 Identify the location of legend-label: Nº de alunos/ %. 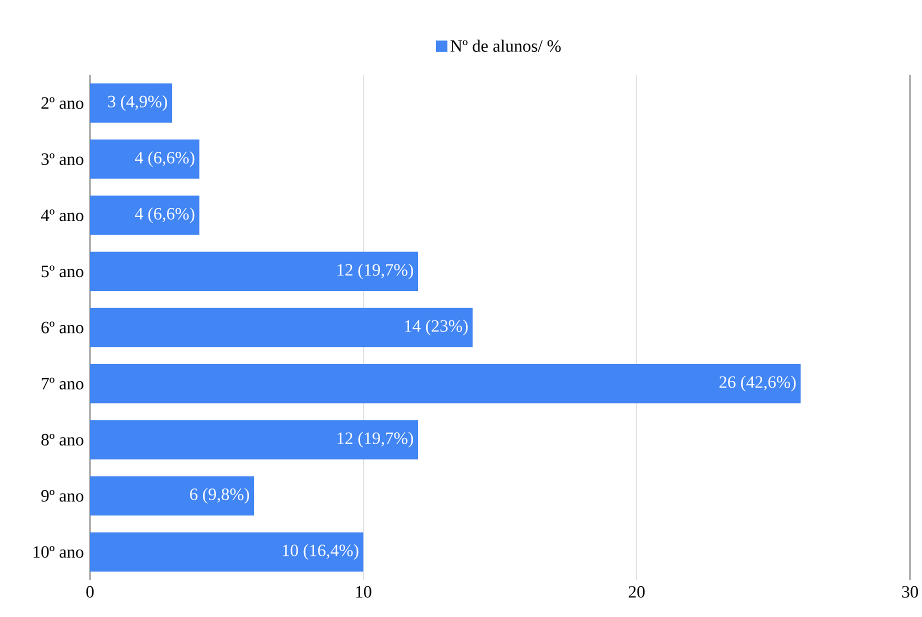
(505, 46).